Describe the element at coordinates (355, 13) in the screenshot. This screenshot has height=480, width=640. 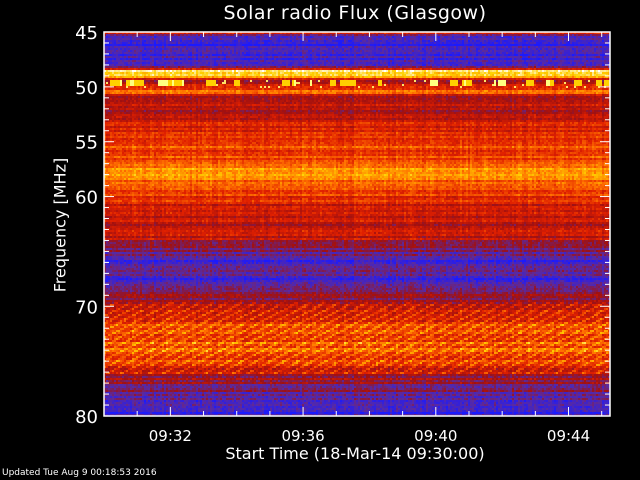
I see `chart-title: Solar radio Flux (Glasgow)` at that location.